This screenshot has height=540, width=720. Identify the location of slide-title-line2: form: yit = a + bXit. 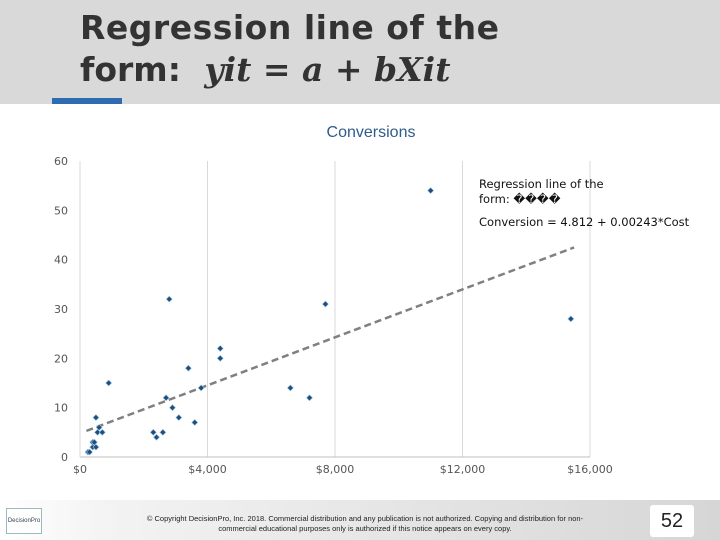
(265, 69).